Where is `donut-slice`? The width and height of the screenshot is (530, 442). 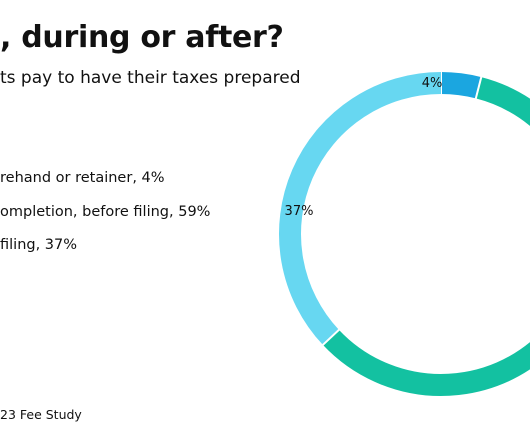 donut-slice is located at coordinates (461, 85).